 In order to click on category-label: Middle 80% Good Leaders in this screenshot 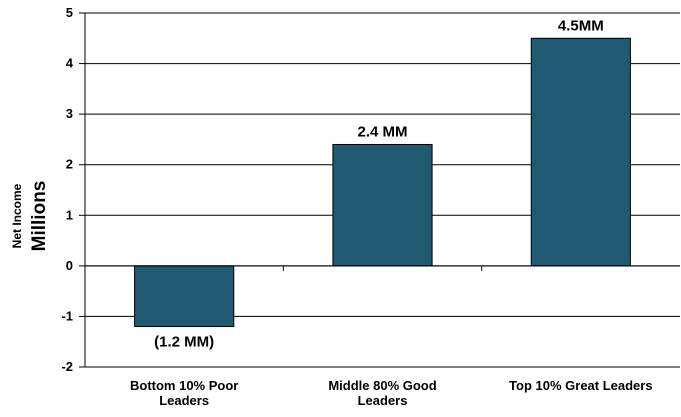, I will do `click(382, 393)`.